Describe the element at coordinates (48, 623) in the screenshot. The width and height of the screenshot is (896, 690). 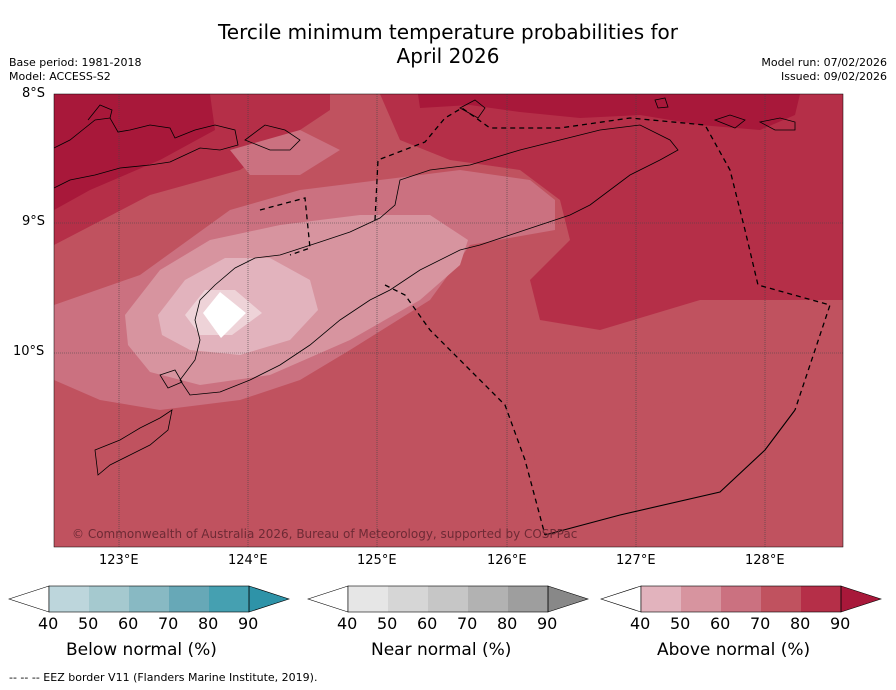
I see `cb0-tick-40: 40` at that location.